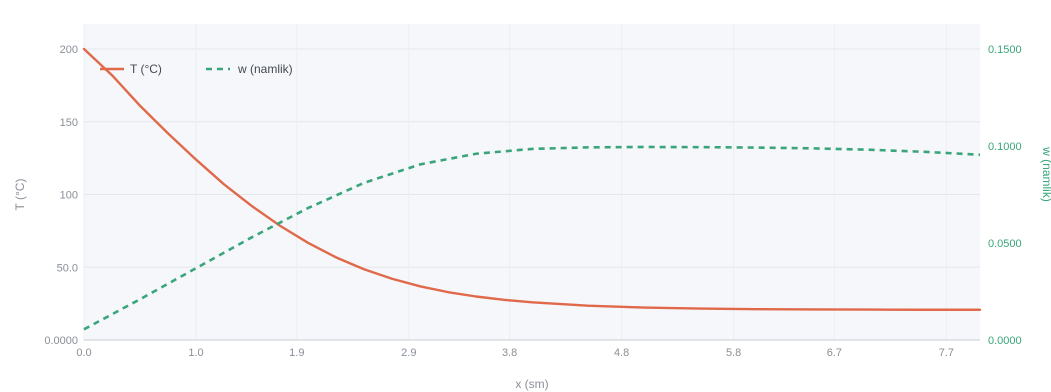 This screenshot has width=1051, height=392. What do you see at coordinates (83, 353) in the screenshot?
I see `x-tick-label: 0.0` at bounding box center [83, 353].